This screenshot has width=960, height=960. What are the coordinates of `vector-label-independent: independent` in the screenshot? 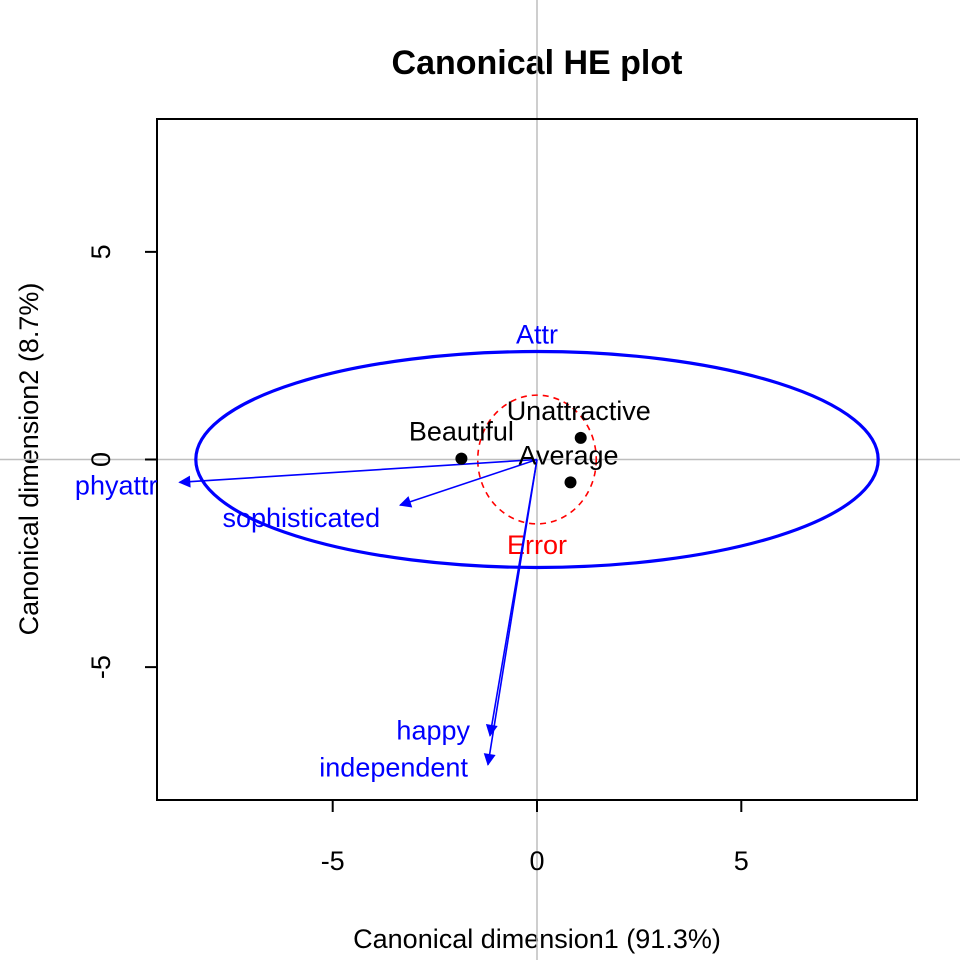 It's located at (393, 768).